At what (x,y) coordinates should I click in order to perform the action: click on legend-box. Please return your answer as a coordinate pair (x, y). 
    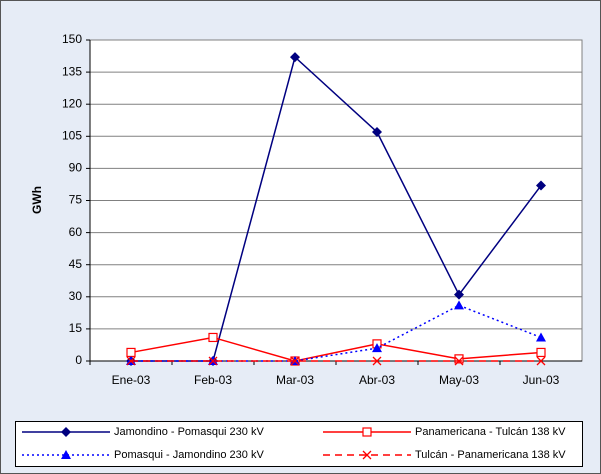
    Looking at the image, I should click on (299, 444).